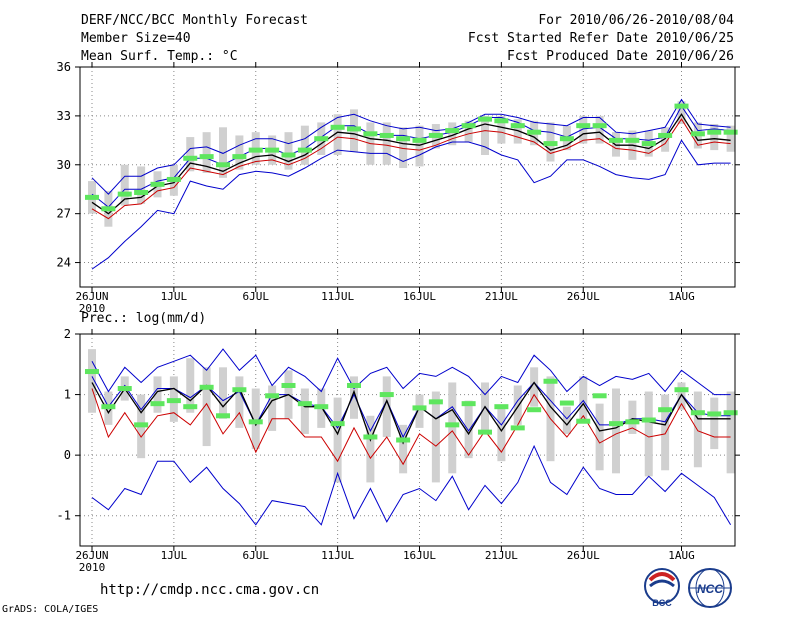 This screenshot has width=800, height=618. Describe the element at coordinates (636, 20) in the screenshot. I see `forecast-range-label: For 2010/06/26-2010/08/04` at that location.